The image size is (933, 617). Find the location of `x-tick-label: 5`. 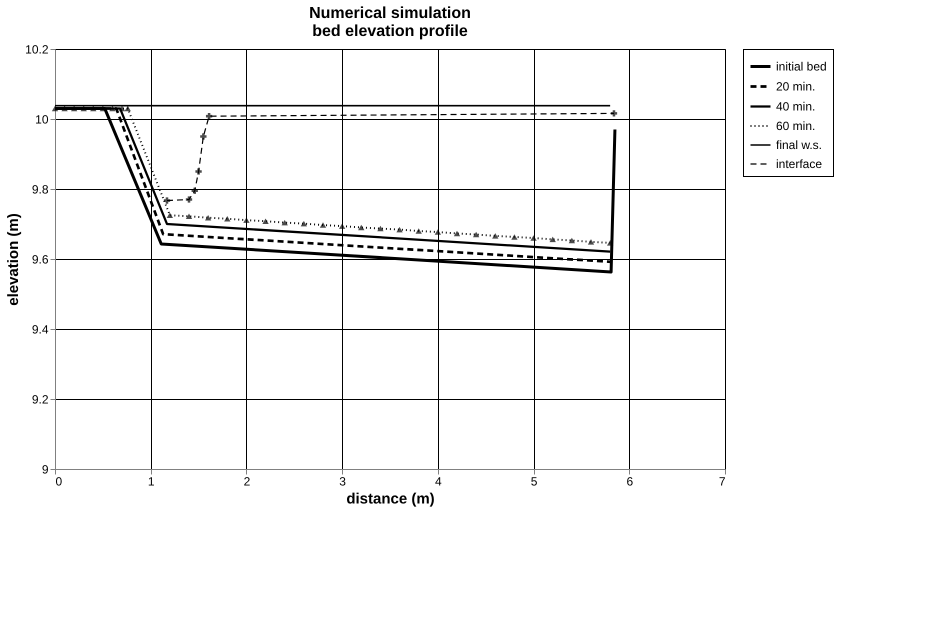

x-tick-label: 5 is located at coordinates (534, 481).